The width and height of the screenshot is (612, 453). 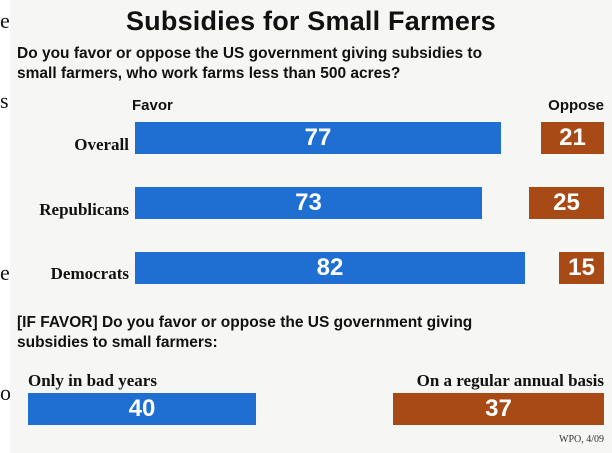 I want to click on favor-value-label: 77, so click(x=318, y=137).